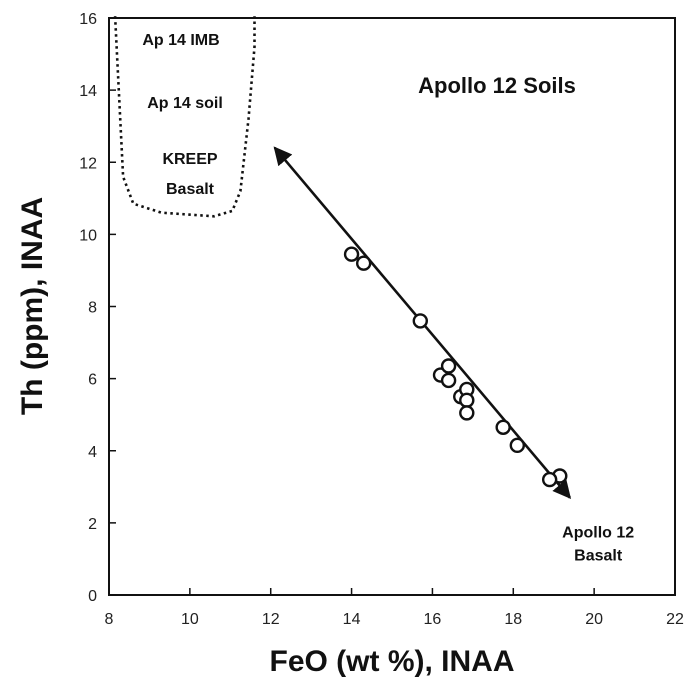  Describe the element at coordinates (88, 19) in the screenshot. I see `y-tick-label: 16` at that location.